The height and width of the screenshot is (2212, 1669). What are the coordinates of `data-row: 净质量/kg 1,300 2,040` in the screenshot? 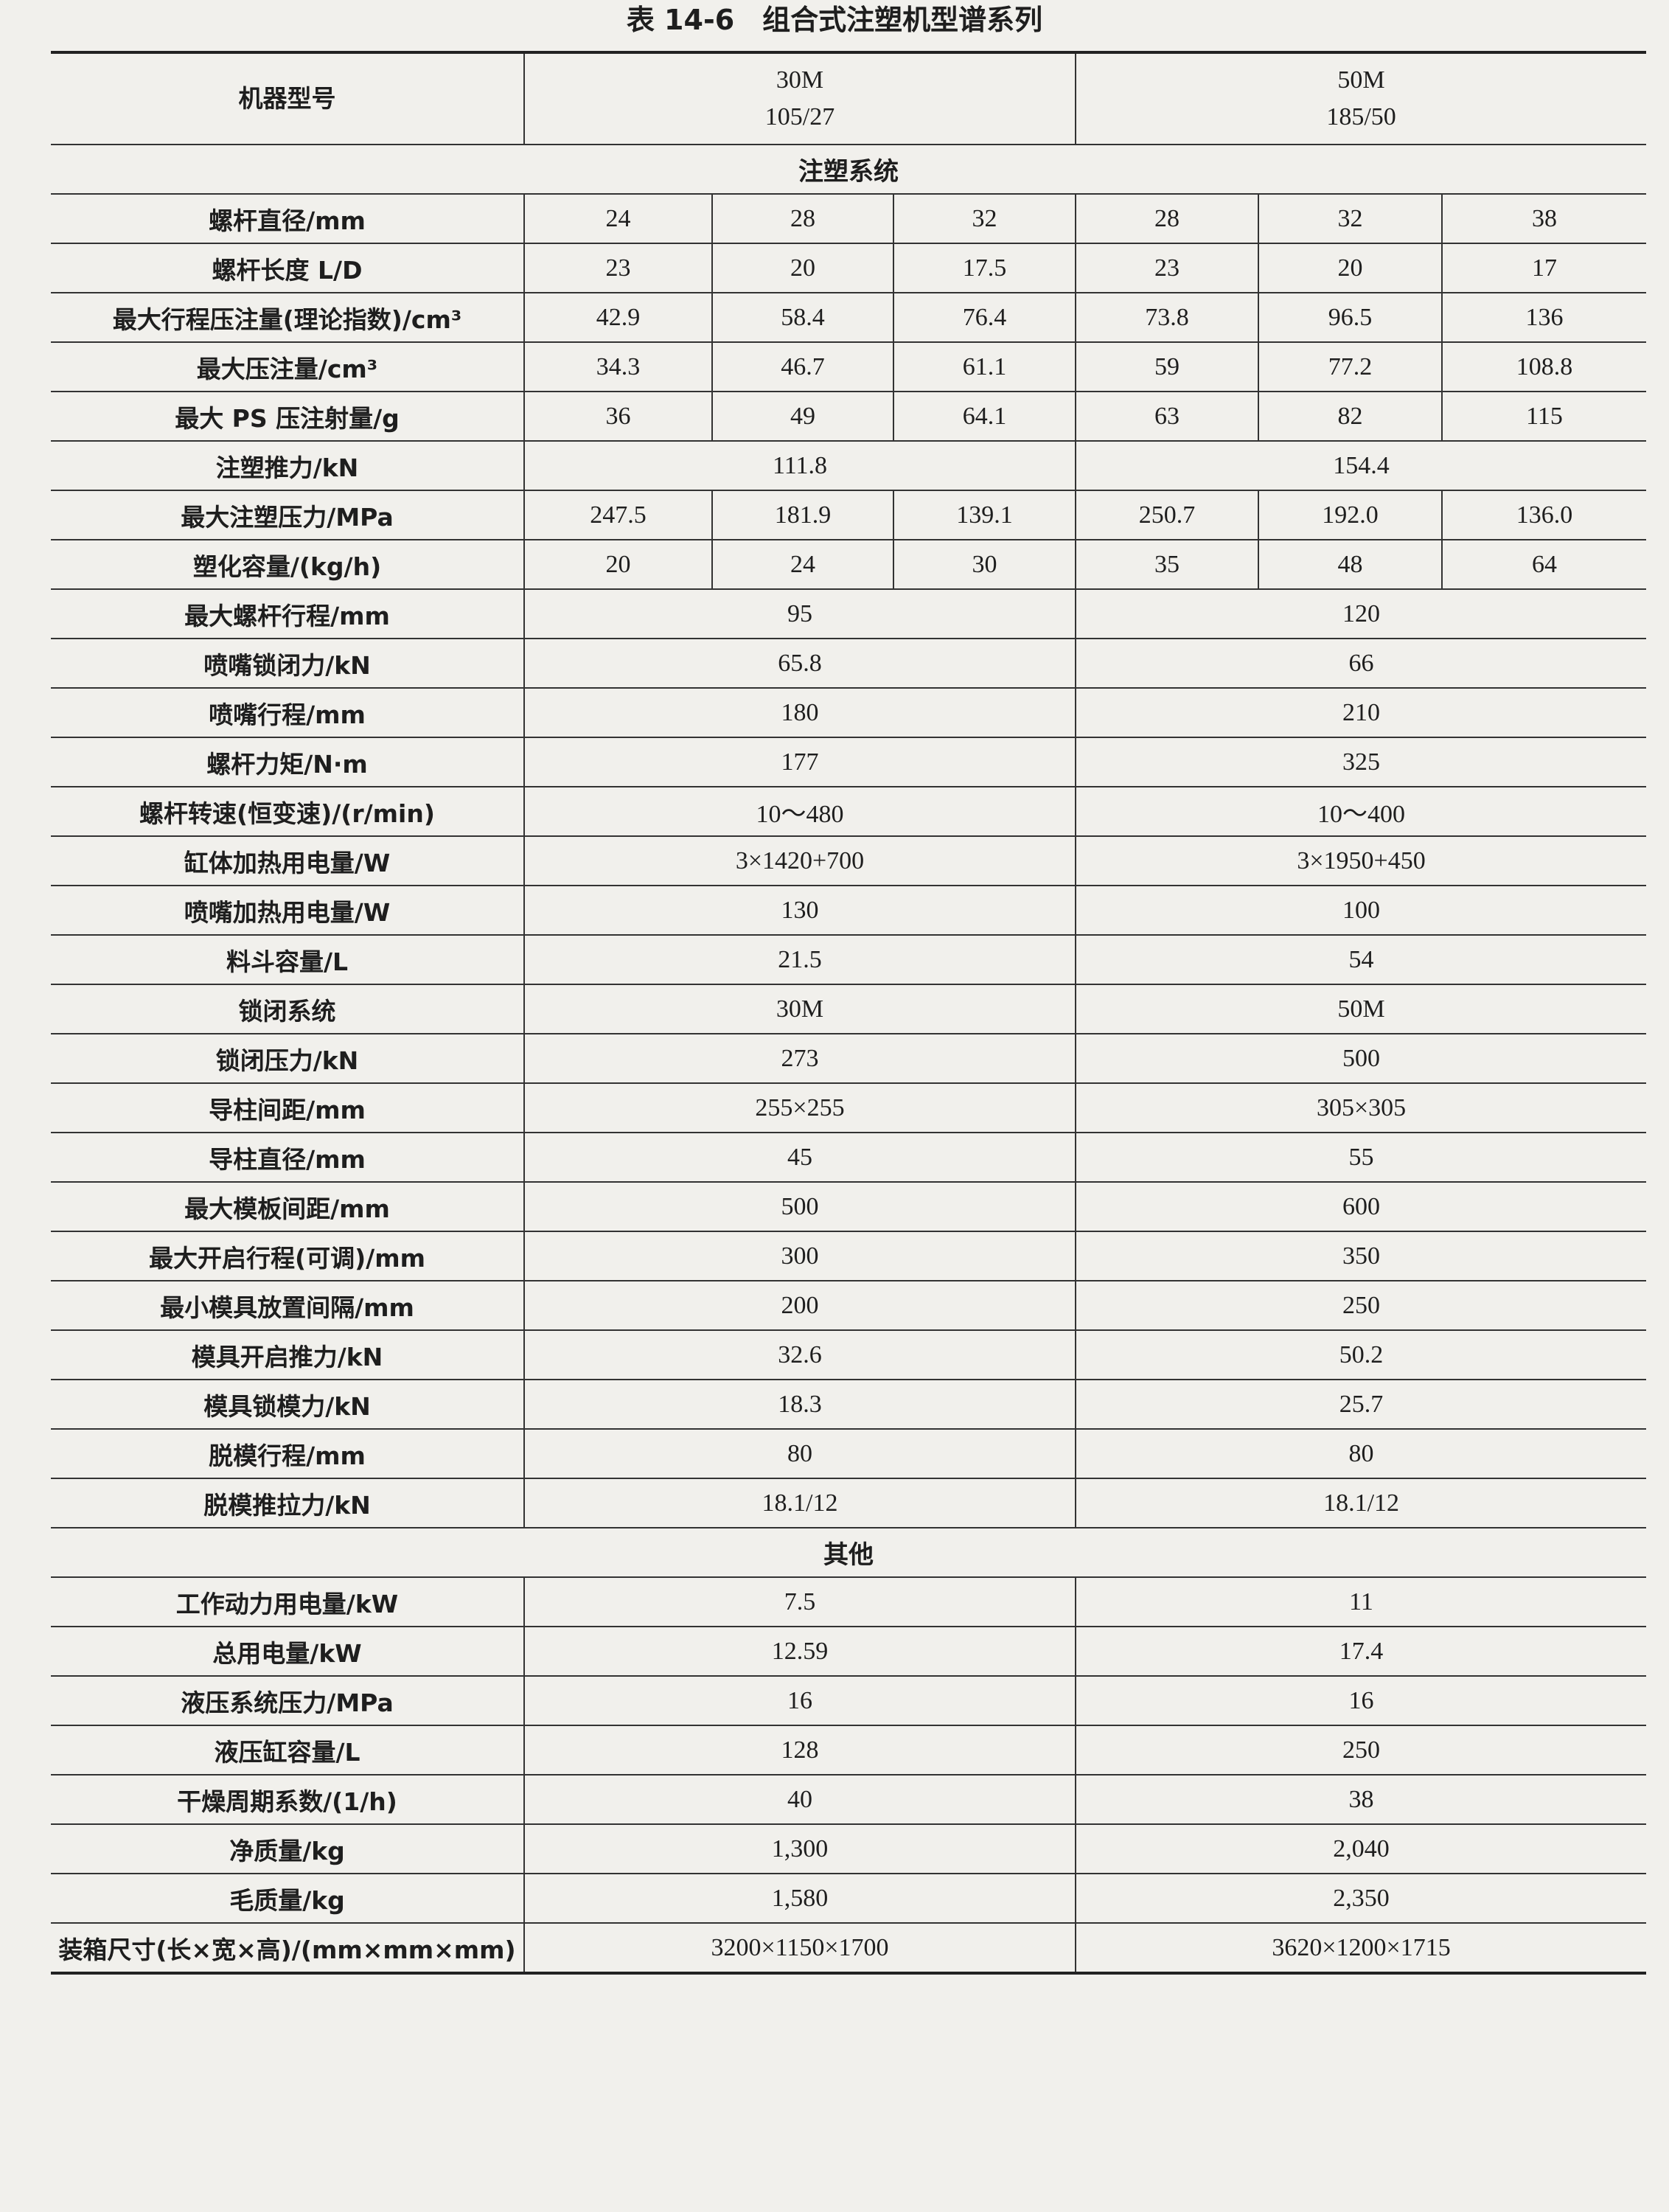 It's located at (849, 1848).